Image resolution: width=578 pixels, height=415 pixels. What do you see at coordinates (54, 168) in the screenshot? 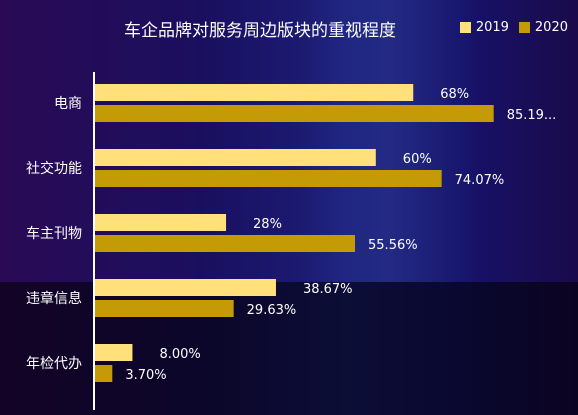
I see `category-label: 社交功能` at bounding box center [54, 168].